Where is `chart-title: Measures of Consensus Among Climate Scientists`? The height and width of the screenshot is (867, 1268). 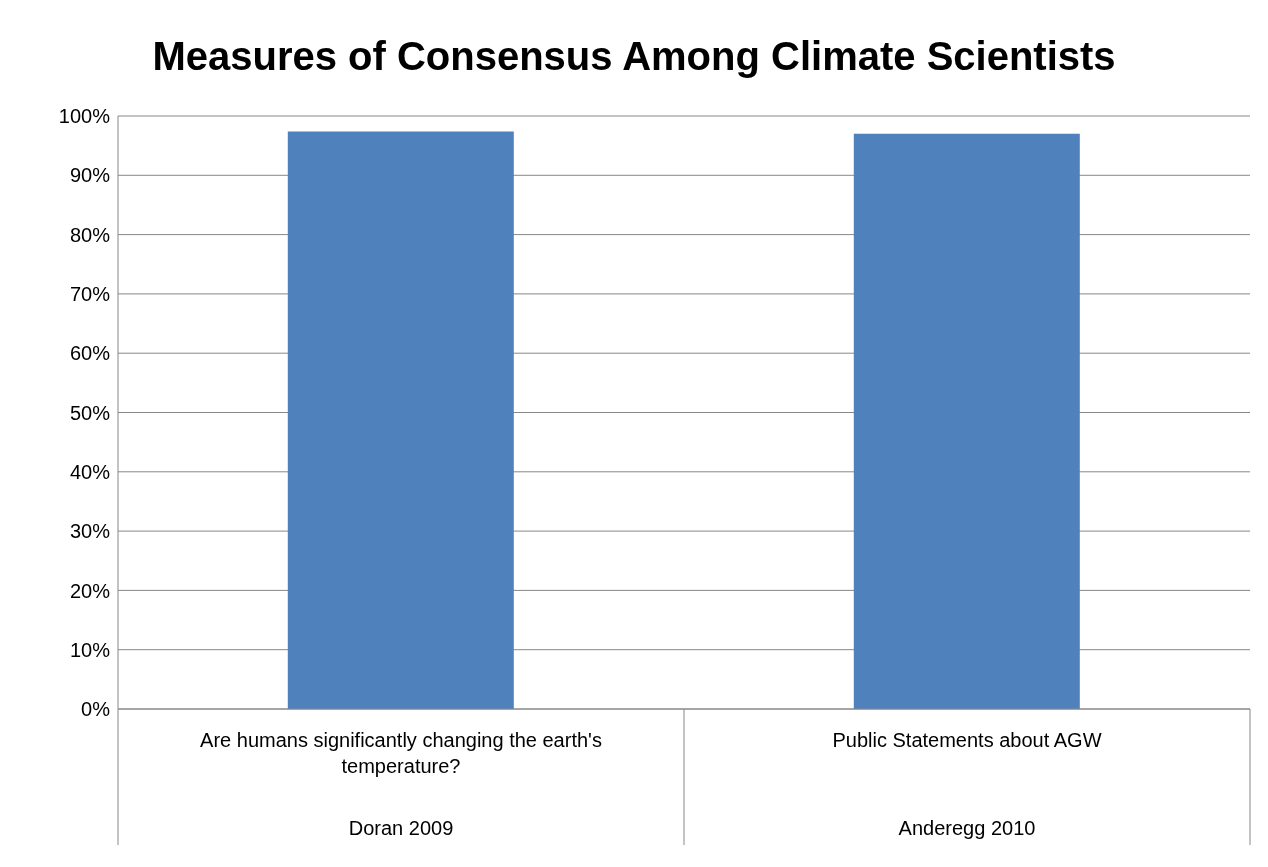 chart-title: Measures of Consensus Among Climate Scientists is located at coordinates (634, 56).